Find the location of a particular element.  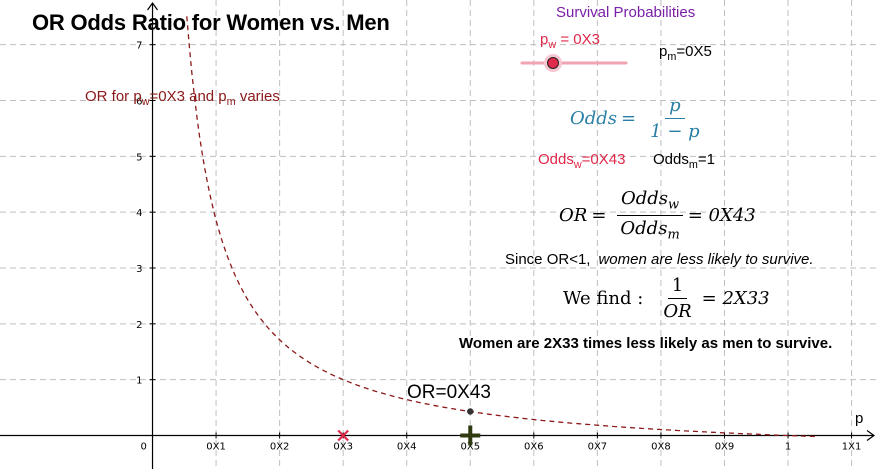

or-point-label: OR=0X43 is located at coordinates (449, 392).